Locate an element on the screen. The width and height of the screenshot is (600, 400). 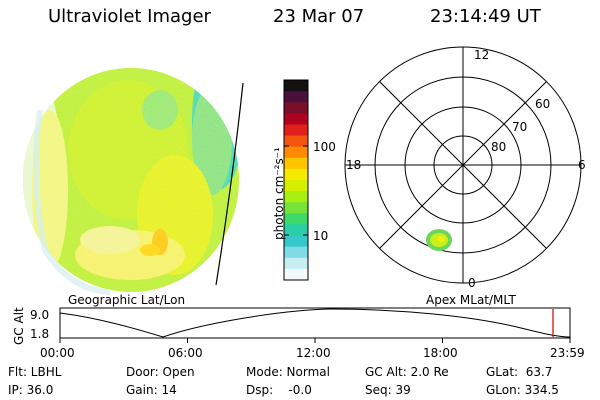
gain-status: Gain: 14 is located at coordinates (151, 390).